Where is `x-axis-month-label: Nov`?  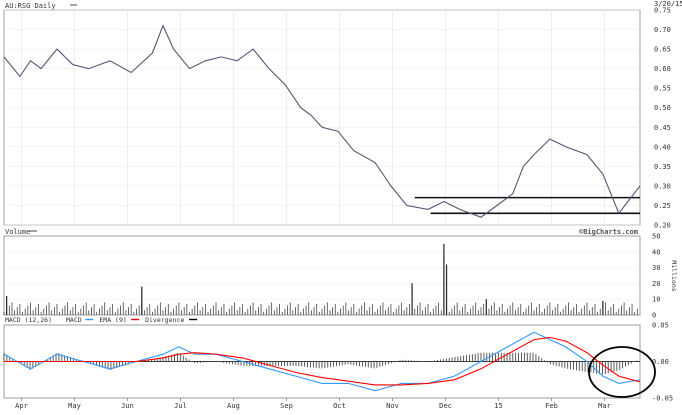 x-axis-month-label: Nov is located at coordinates (392, 406).